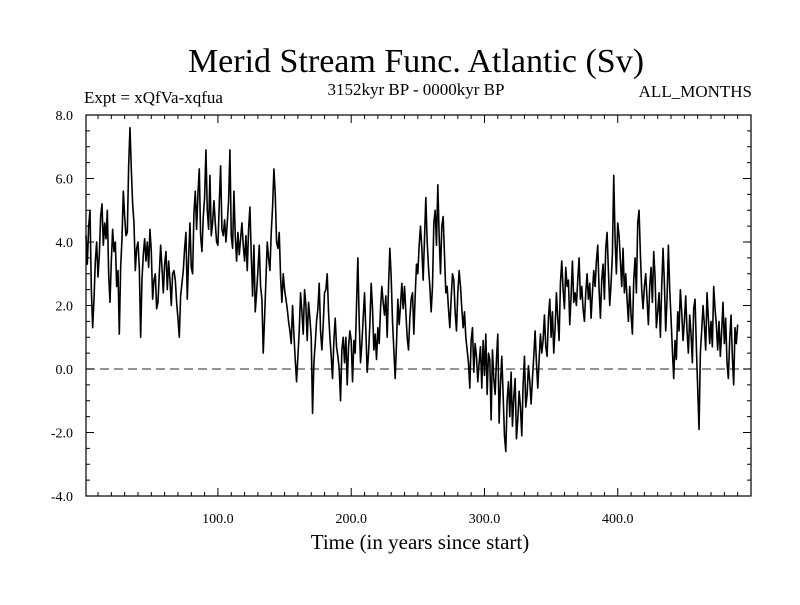  Describe the element at coordinates (218, 519) in the screenshot. I see `x-tick-label: 100.0` at that location.